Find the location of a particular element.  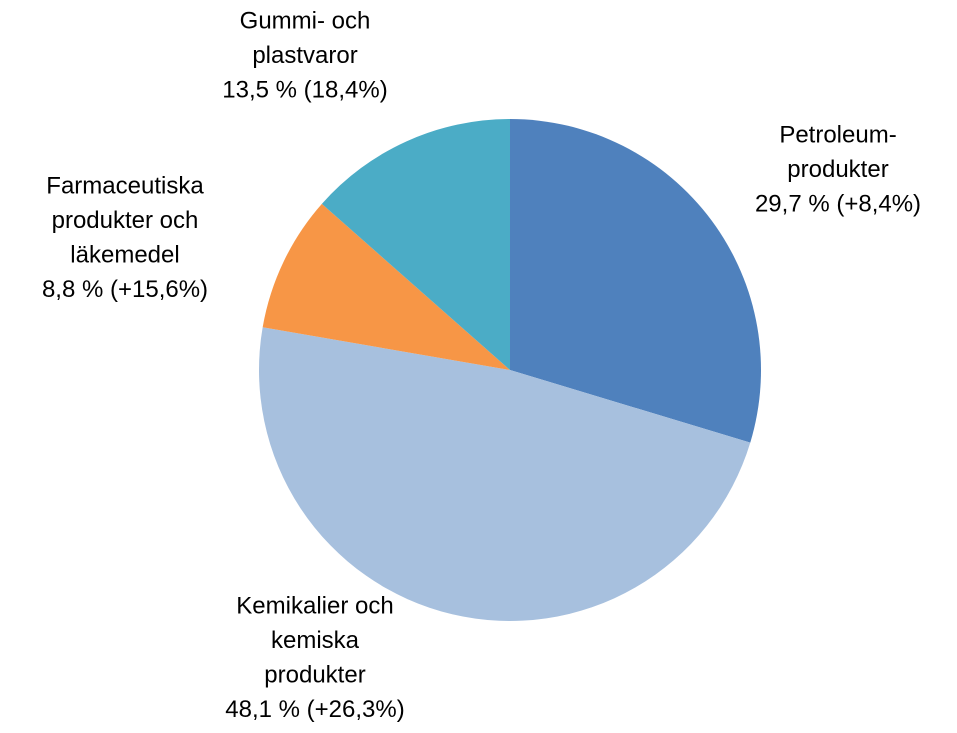

category-label: läkemedel is located at coordinates (124, 254).